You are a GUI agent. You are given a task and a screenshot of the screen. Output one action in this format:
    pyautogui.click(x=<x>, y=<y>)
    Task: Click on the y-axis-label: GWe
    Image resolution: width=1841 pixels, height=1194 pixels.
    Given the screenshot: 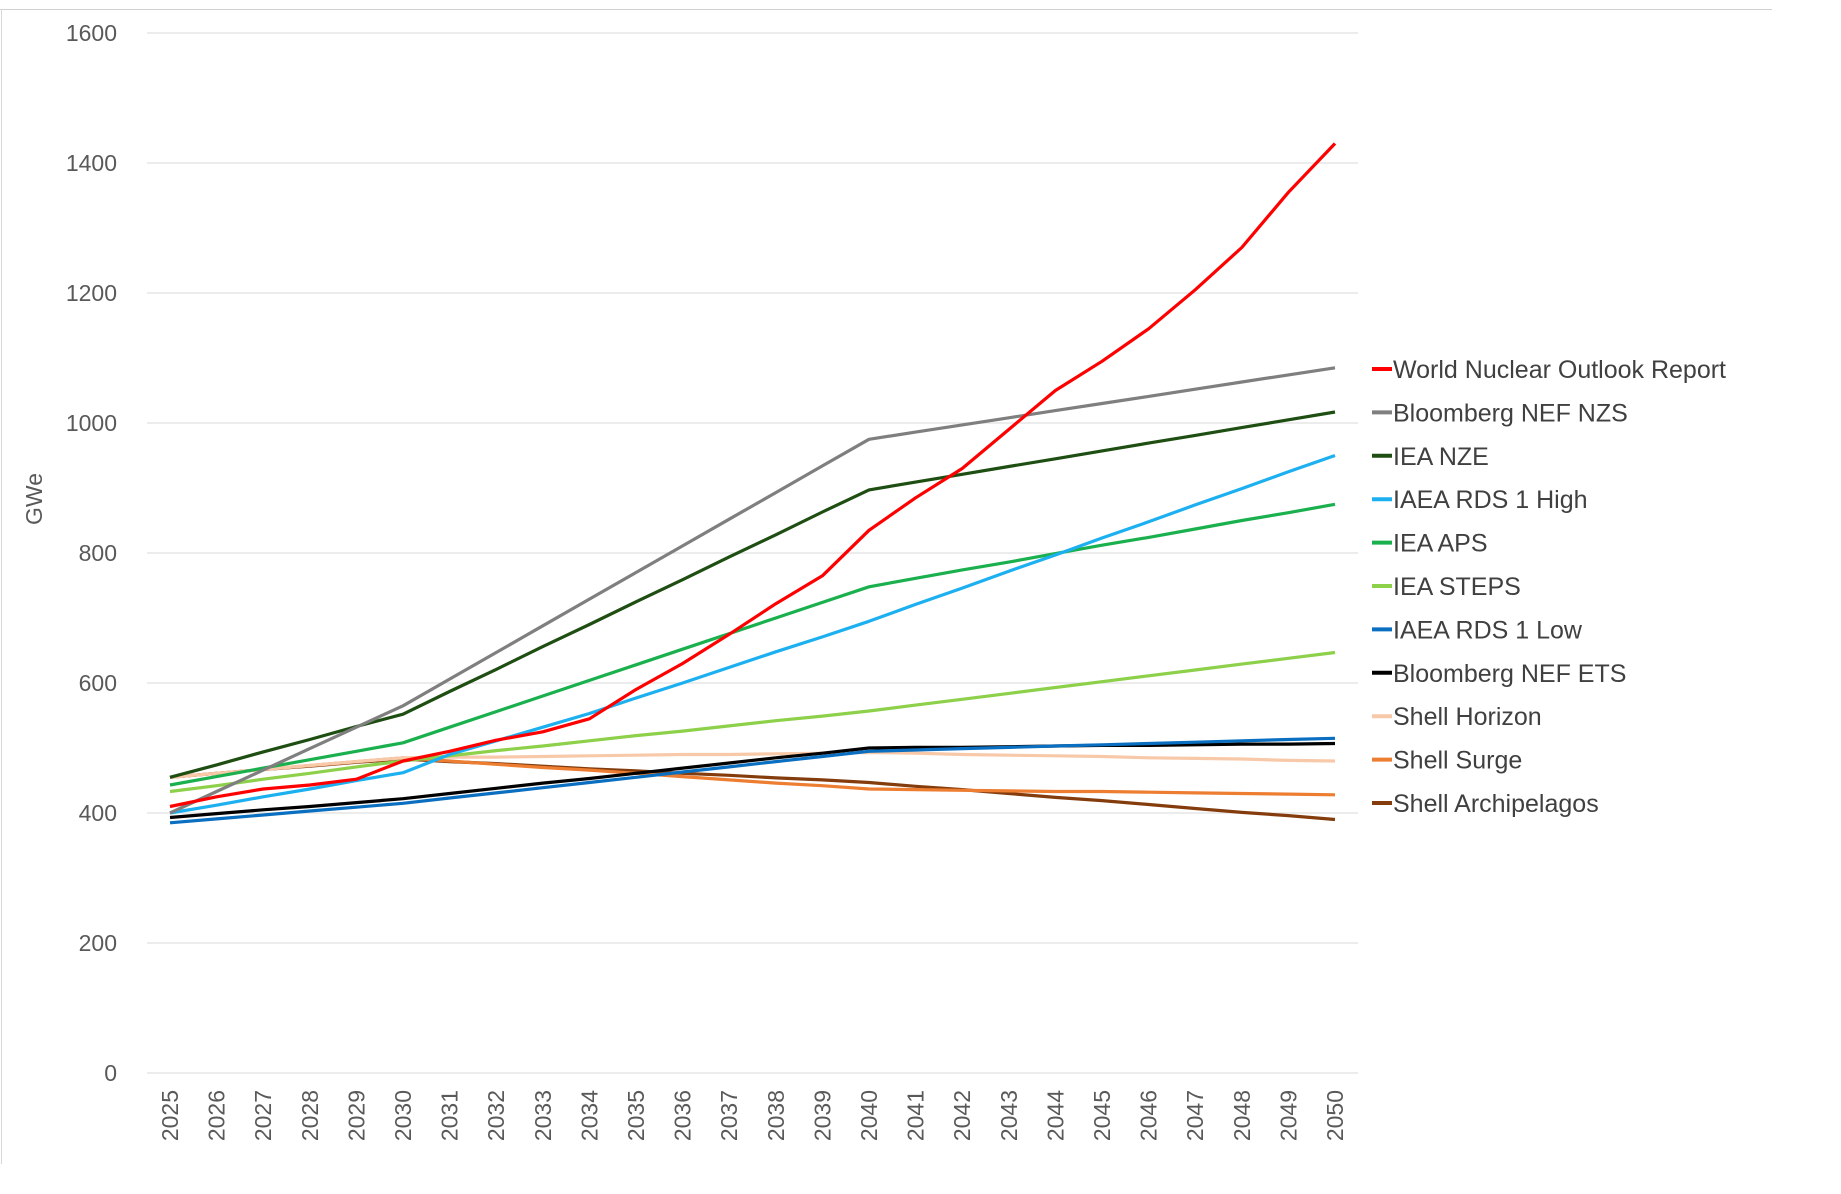 What is the action you would take?
    pyautogui.click(x=34, y=499)
    